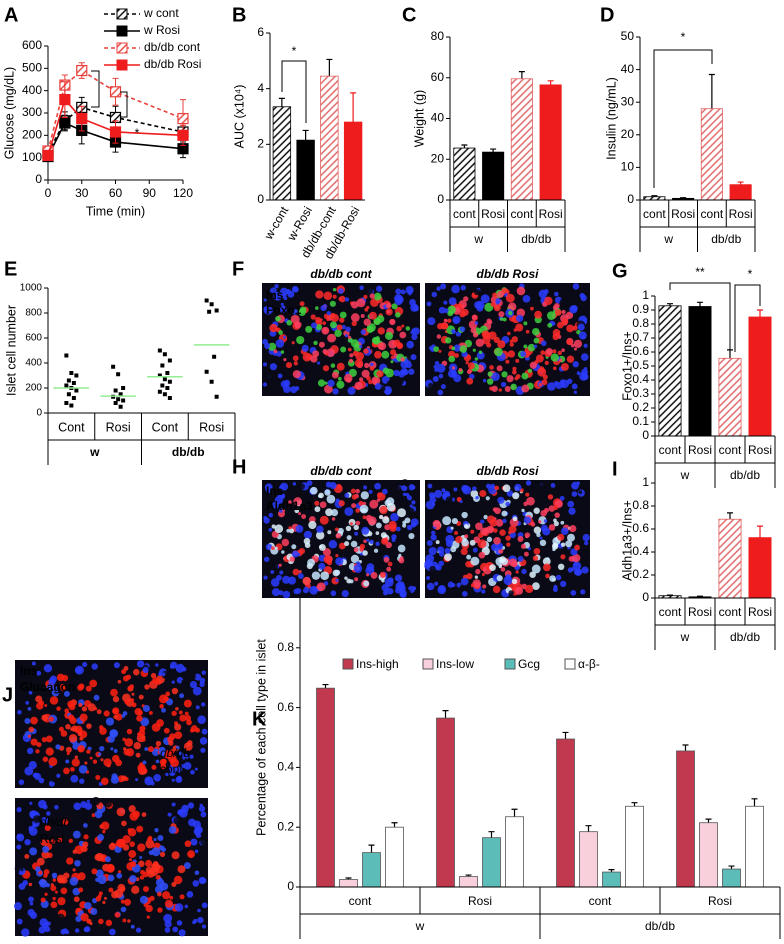  What do you see at coordinates (161, 30) in the screenshot?
I see `legend-label: w Rosi` at bounding box center [161, 30].